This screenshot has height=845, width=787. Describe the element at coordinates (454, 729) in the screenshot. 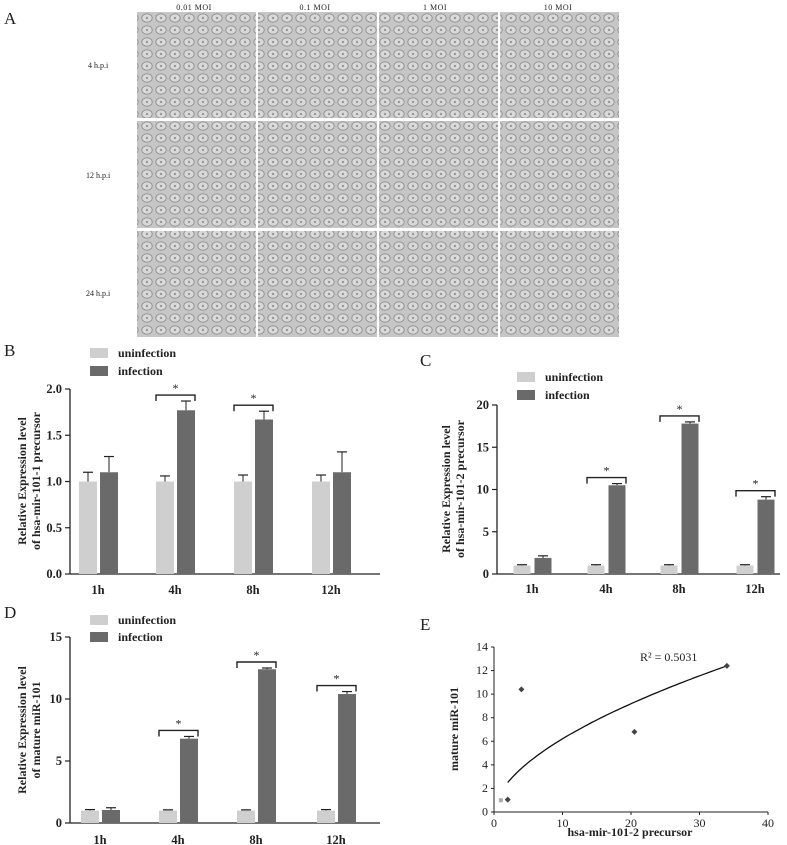

I see `y-axis-label-group: mature miR-101` at that location.